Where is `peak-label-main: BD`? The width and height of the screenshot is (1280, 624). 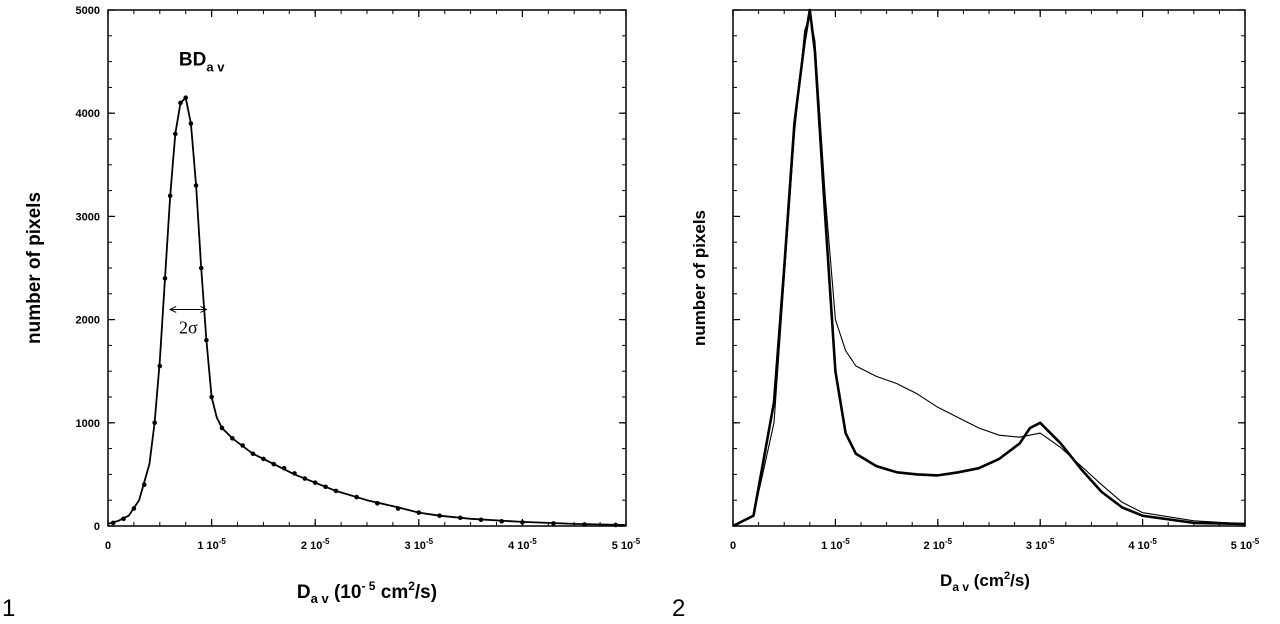 peak-label-main: BD is located at coordinates (192, 60).